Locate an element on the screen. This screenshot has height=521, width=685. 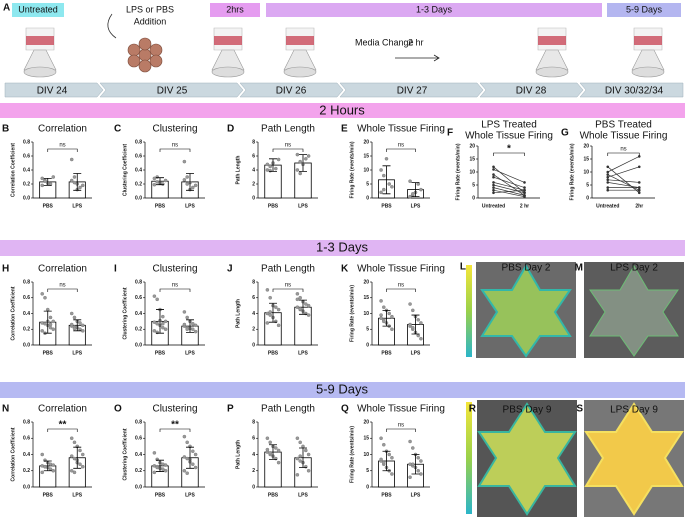
y-tick-label: 8 is located at coordinates (253, 142).